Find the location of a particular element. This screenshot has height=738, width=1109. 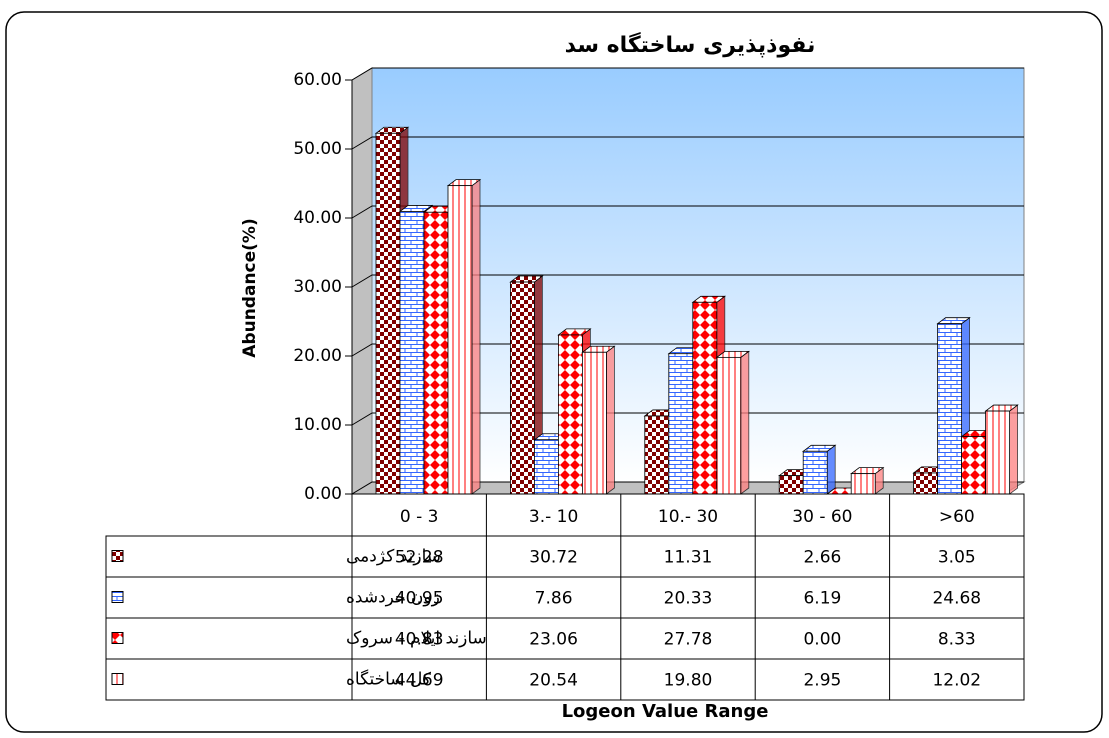

table-value: 0.00 is located at coordinates (822, 640).